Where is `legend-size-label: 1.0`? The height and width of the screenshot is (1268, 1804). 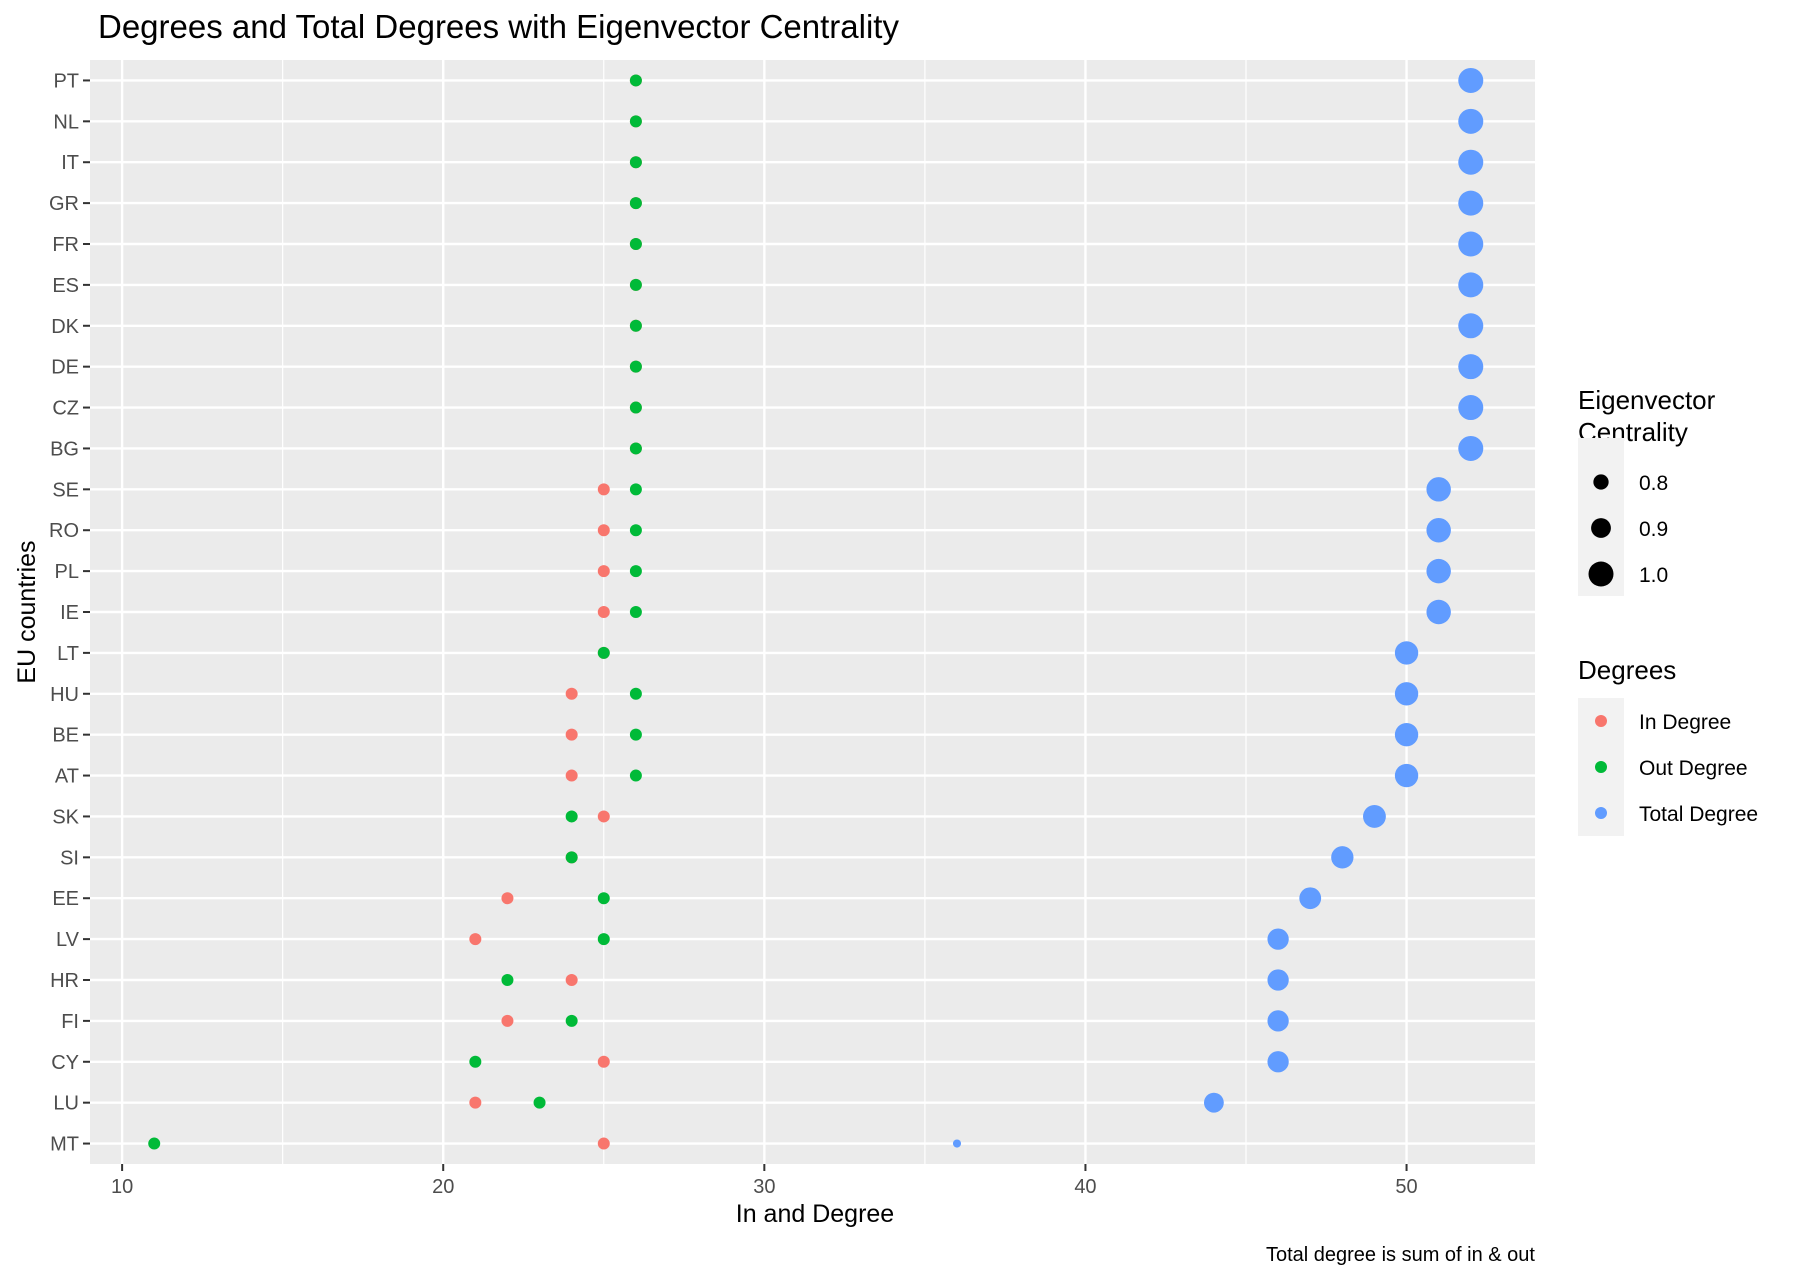 legend-size-label: 1.0 is located at coordinates (1653, 575).